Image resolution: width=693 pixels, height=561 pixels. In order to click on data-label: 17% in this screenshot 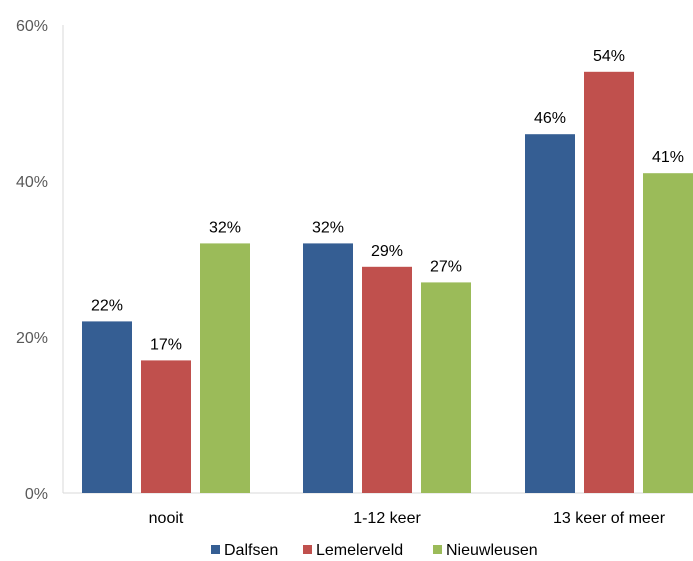, I will do `click(166, 344)`.